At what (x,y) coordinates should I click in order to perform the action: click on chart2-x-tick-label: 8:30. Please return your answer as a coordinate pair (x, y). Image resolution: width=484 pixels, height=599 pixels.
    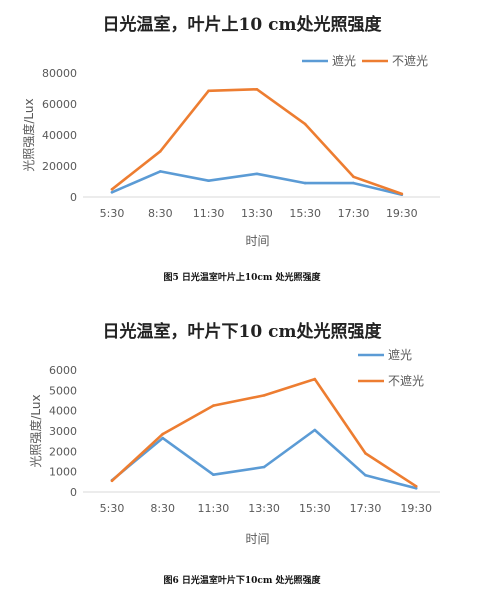
    Looking at the image, I should click on (162, 508).